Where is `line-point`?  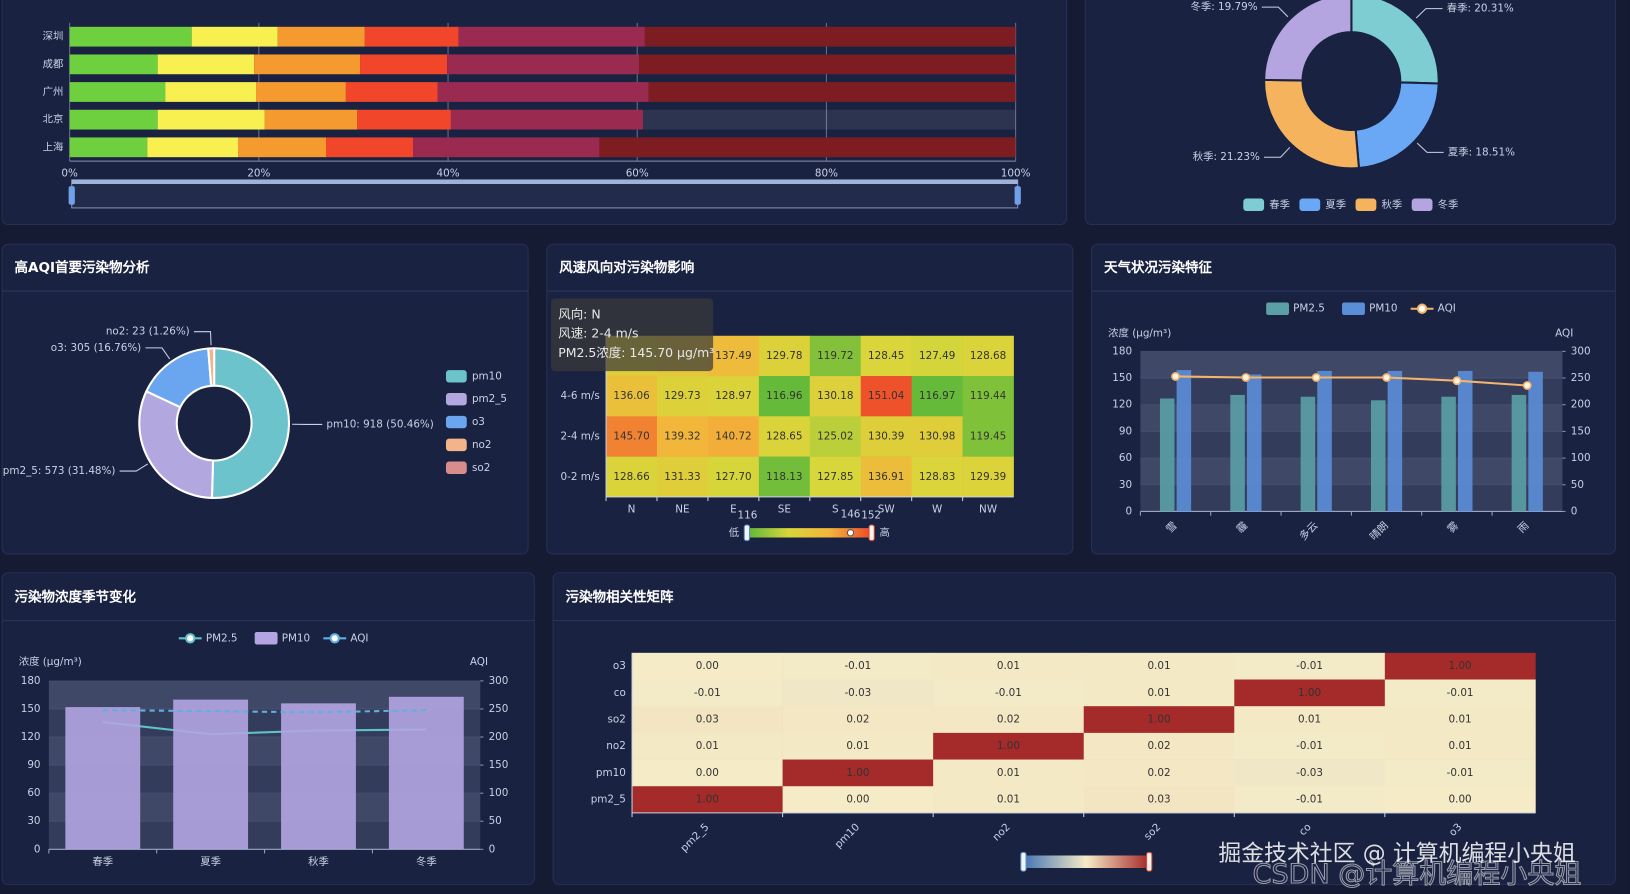
line-point is located at coordinates (1386, 377).